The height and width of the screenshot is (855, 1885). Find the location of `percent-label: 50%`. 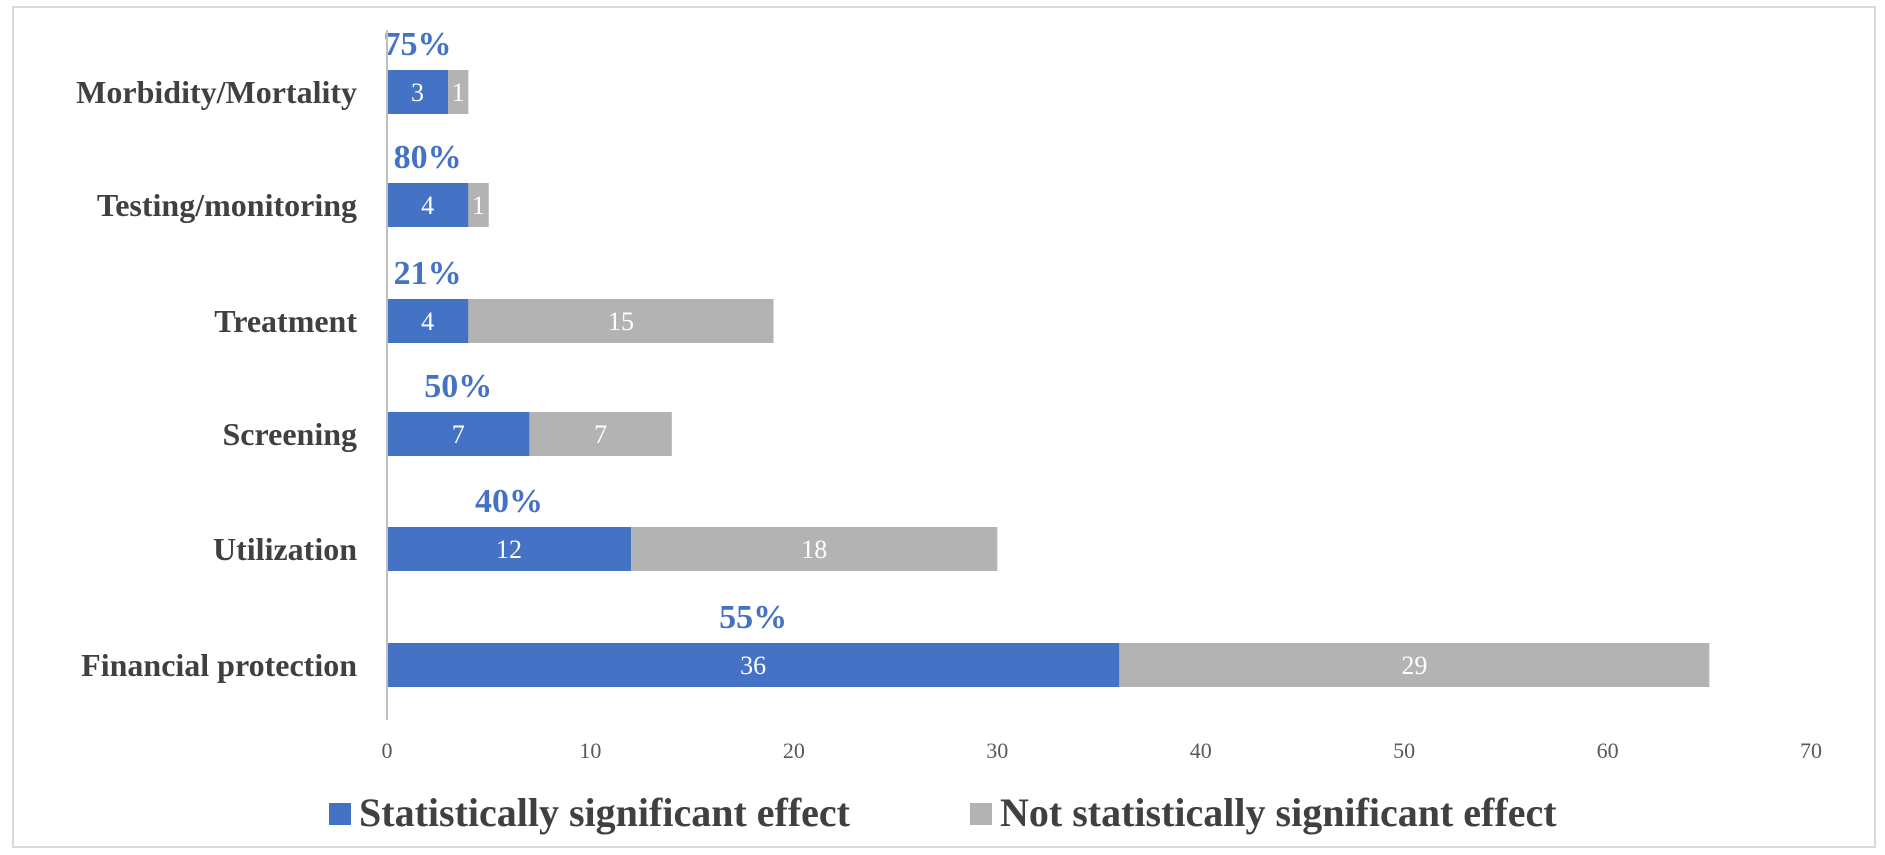

percent-label: 50% is located at coordinates (458, 386).